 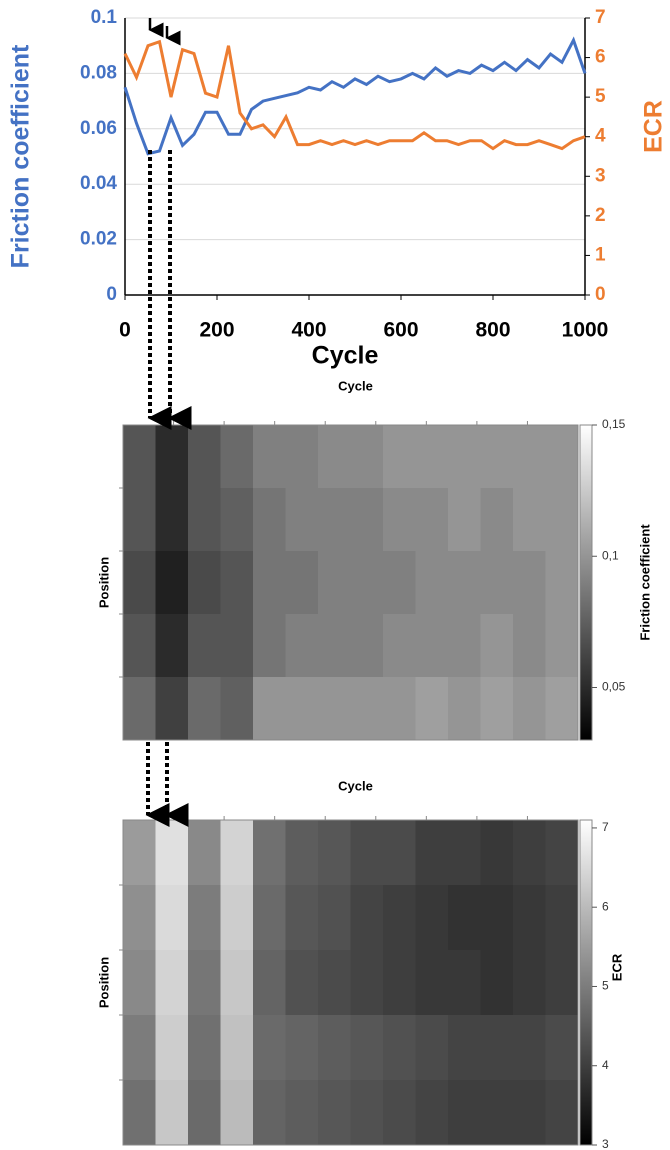 What do you see at coordinates (605, 986) in the screenshot?
I see `colorbar-tick-label: 5` at bounding box center [605, 986].